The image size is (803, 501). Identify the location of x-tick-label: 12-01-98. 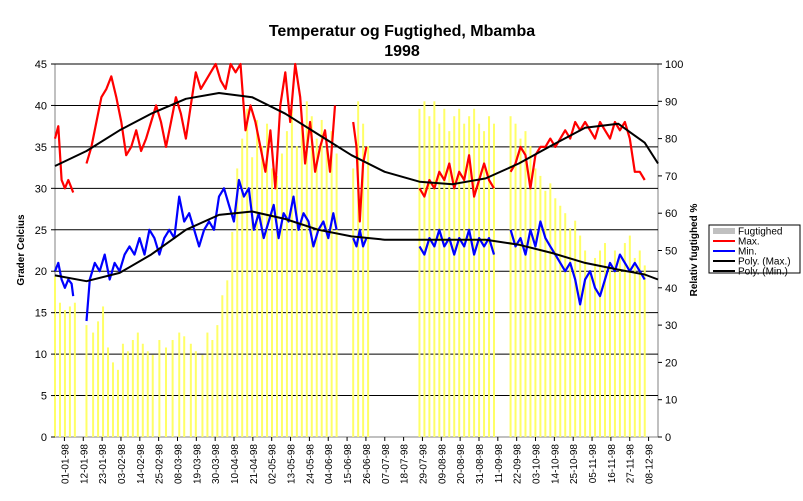
(84, 464).